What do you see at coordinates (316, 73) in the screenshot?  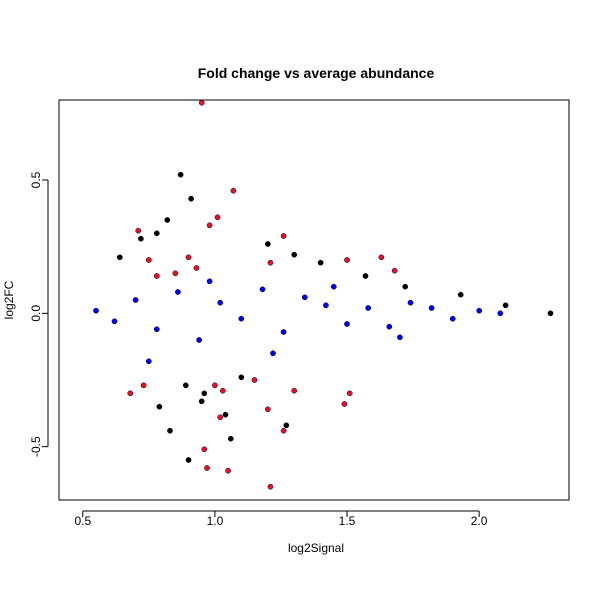 I see `chart-title: Fold change vs average abundance` at bounding box center [316, 73].